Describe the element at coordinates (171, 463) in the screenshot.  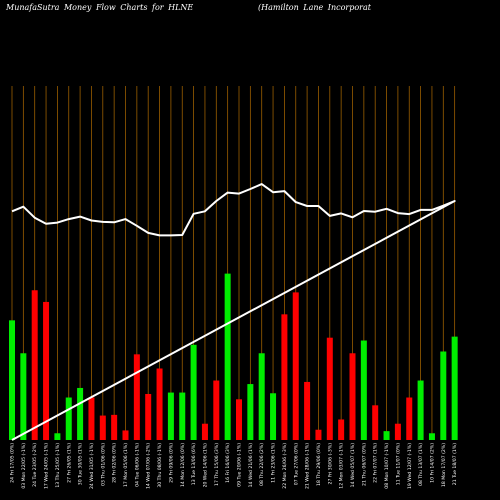
I see `x-tick-label: 29 Fri 09/06 (0%)` at that location.